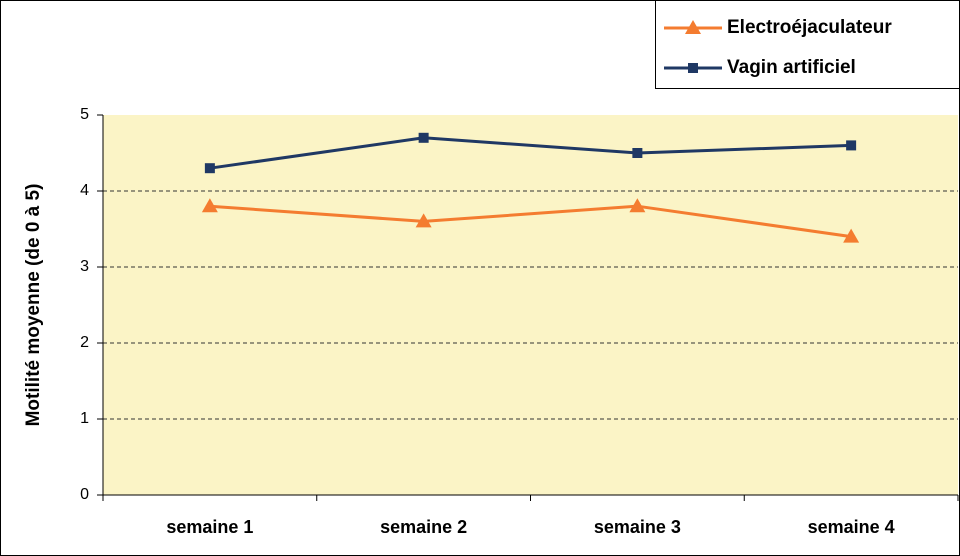  I want to click on y-tick-label: 3, so click(84, 266).